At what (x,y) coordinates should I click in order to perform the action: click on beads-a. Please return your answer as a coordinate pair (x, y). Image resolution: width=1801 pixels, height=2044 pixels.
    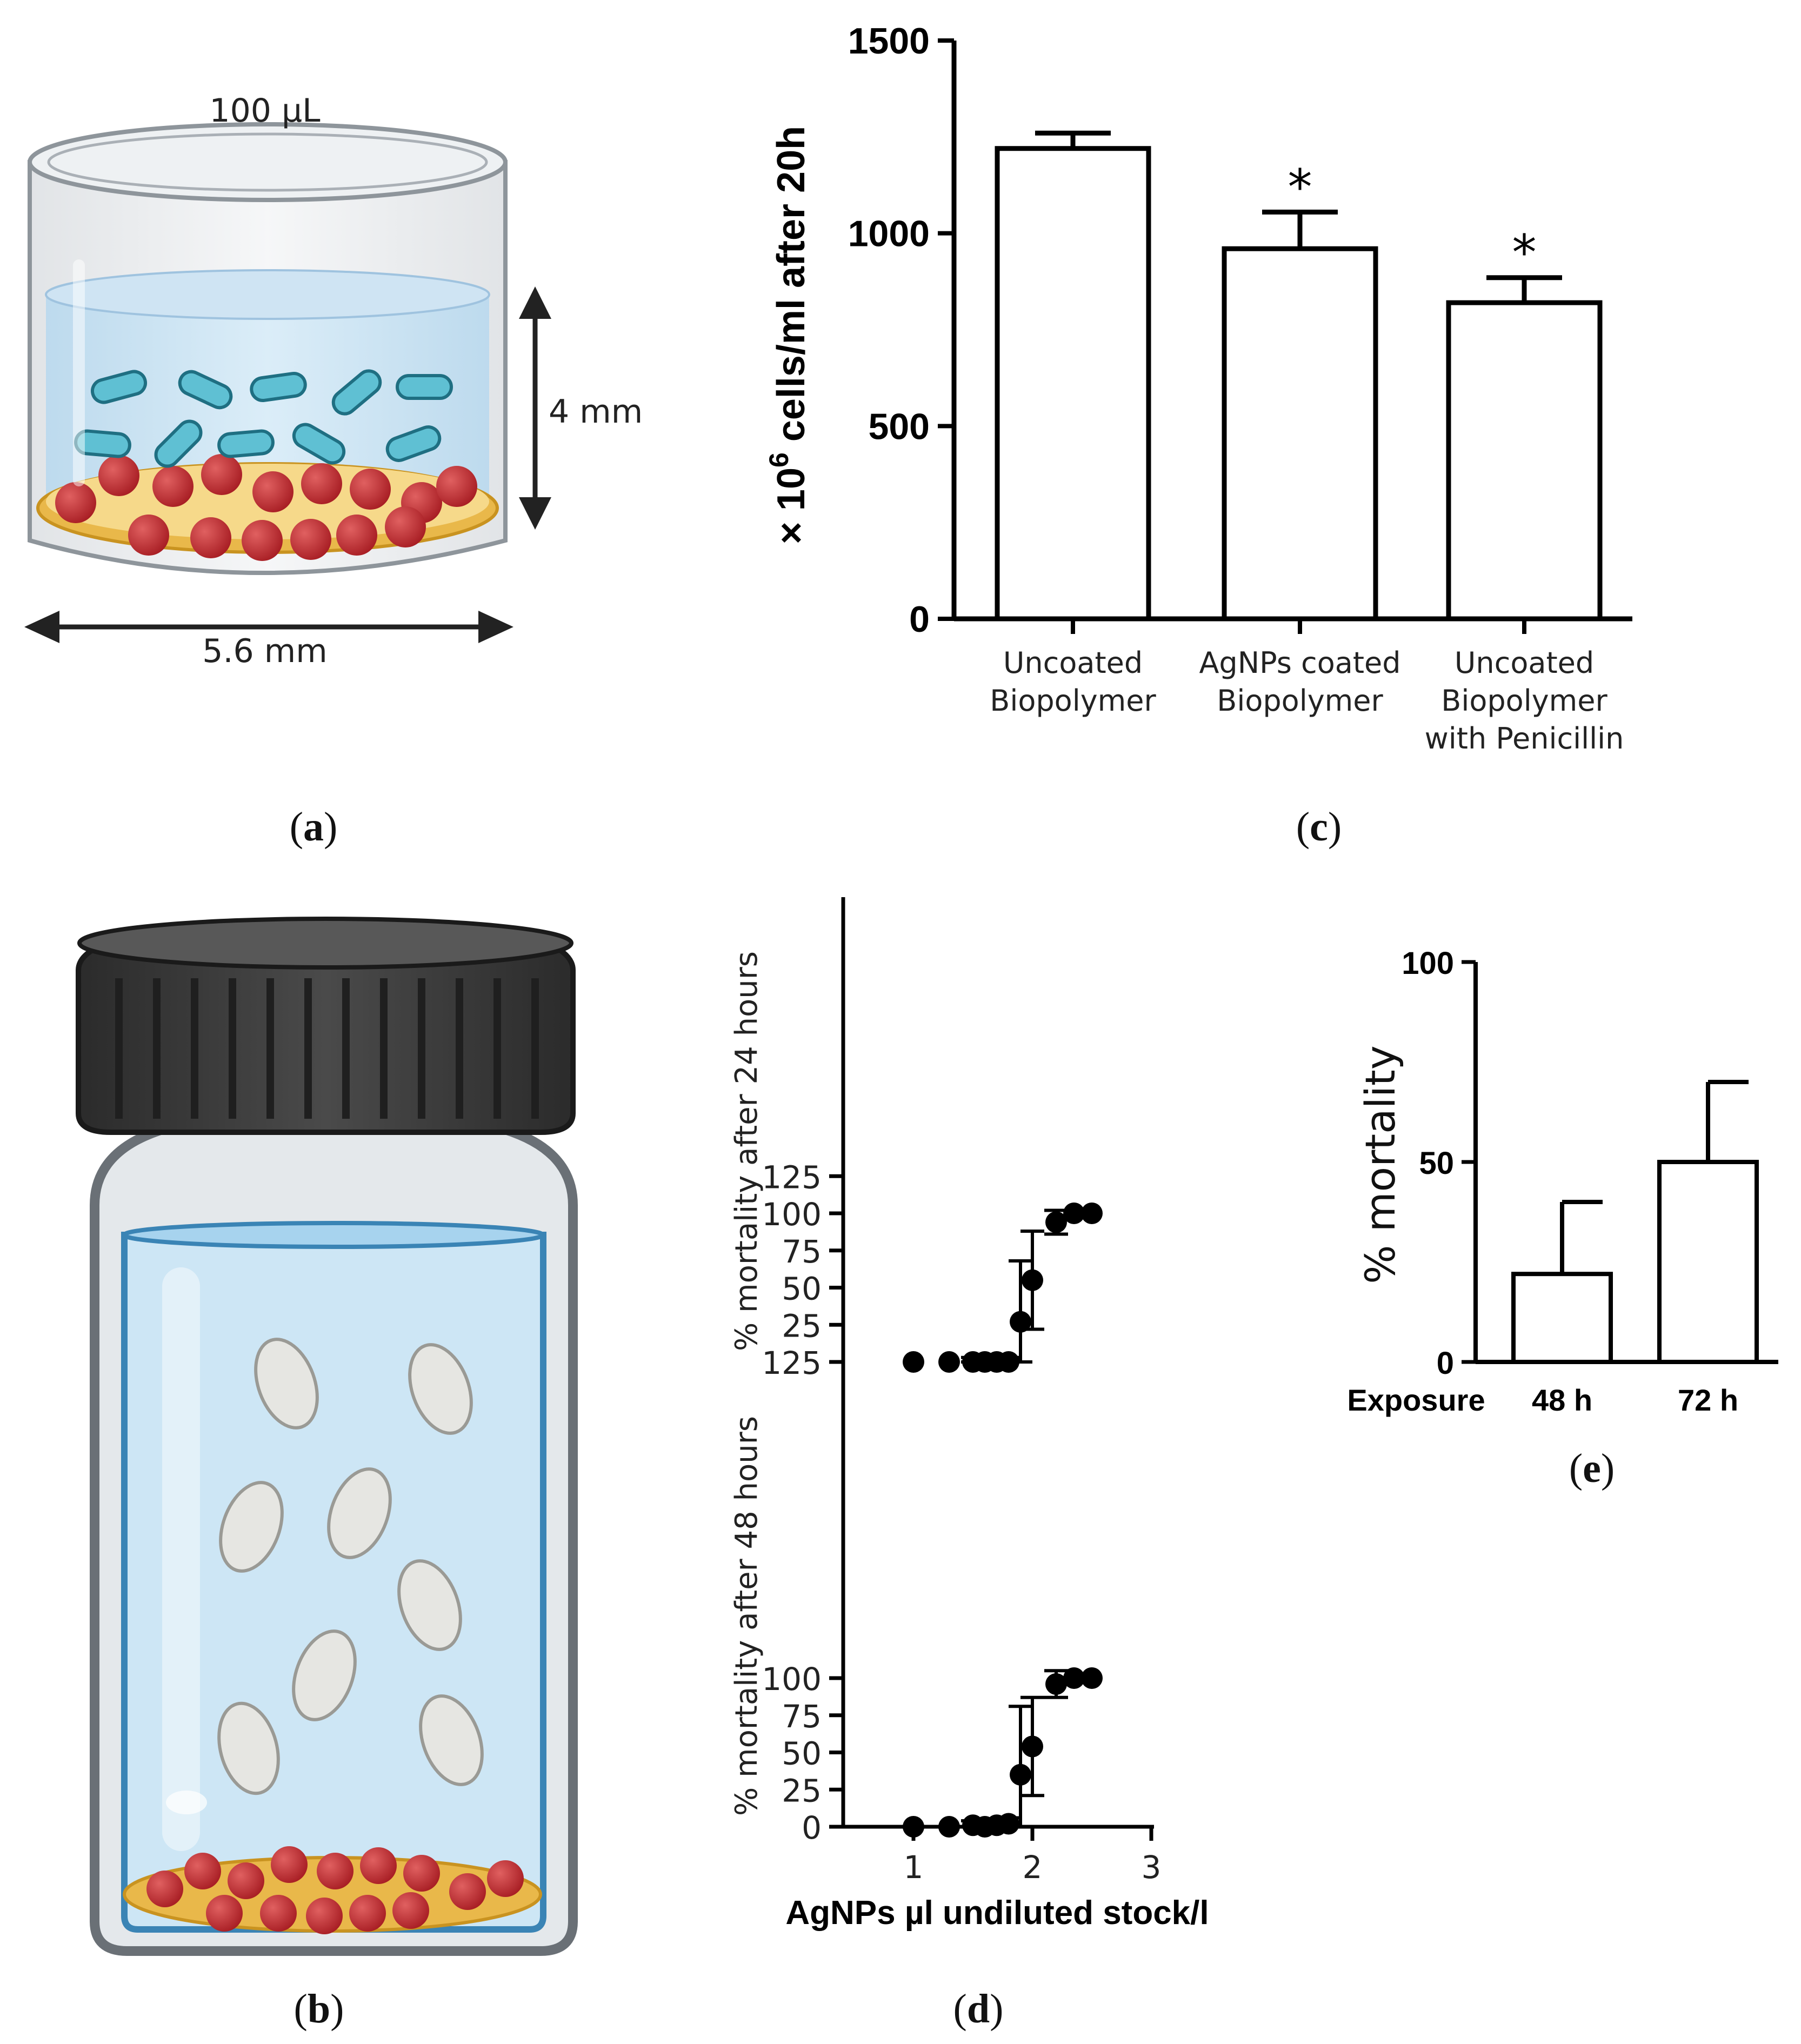
    Looking at the image, I should click on (266, 507).